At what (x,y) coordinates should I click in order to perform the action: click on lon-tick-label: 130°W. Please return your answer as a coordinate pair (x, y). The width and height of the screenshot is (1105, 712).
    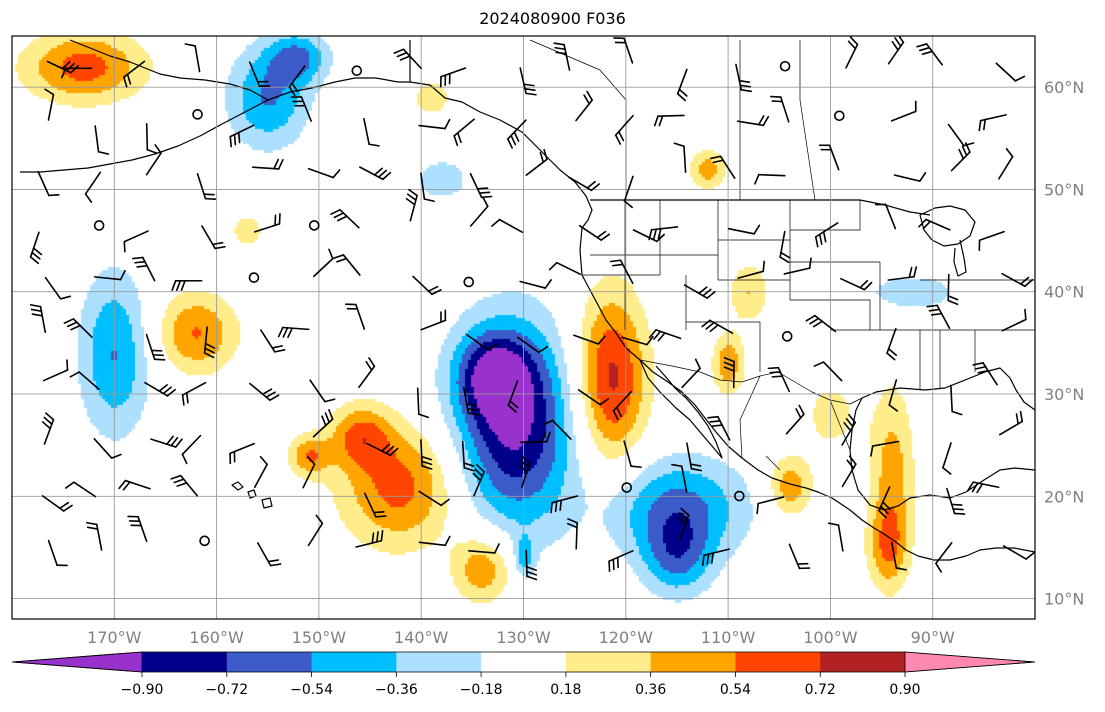
    Looking at the image, I should click on (523, 637).